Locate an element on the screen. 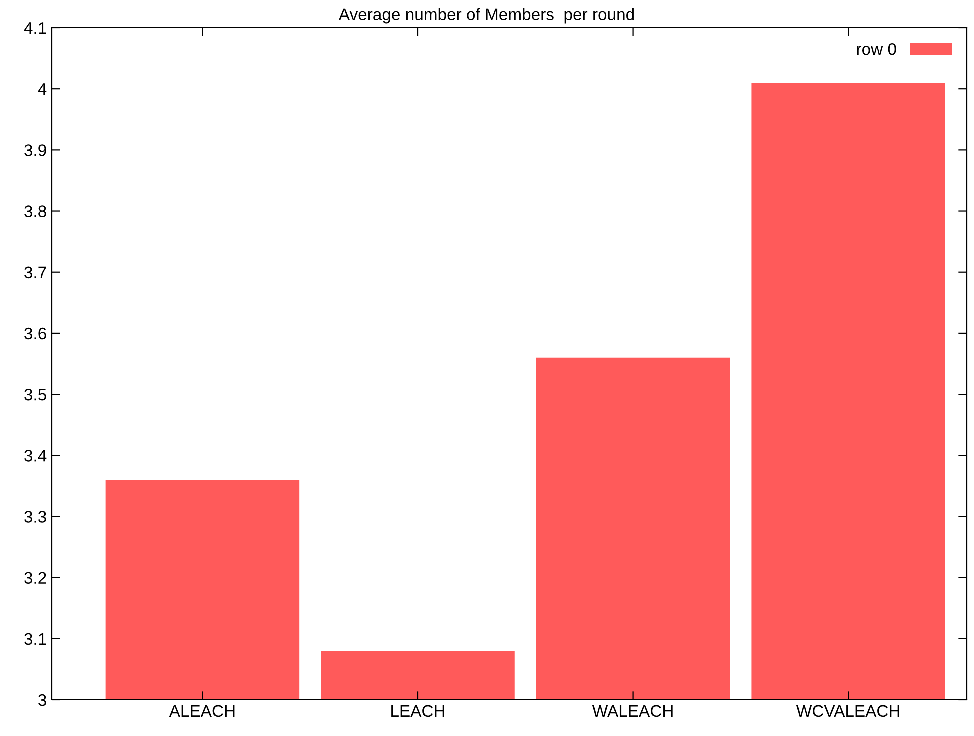  y-tick-label: 3 is located at coordinates (42, 700).